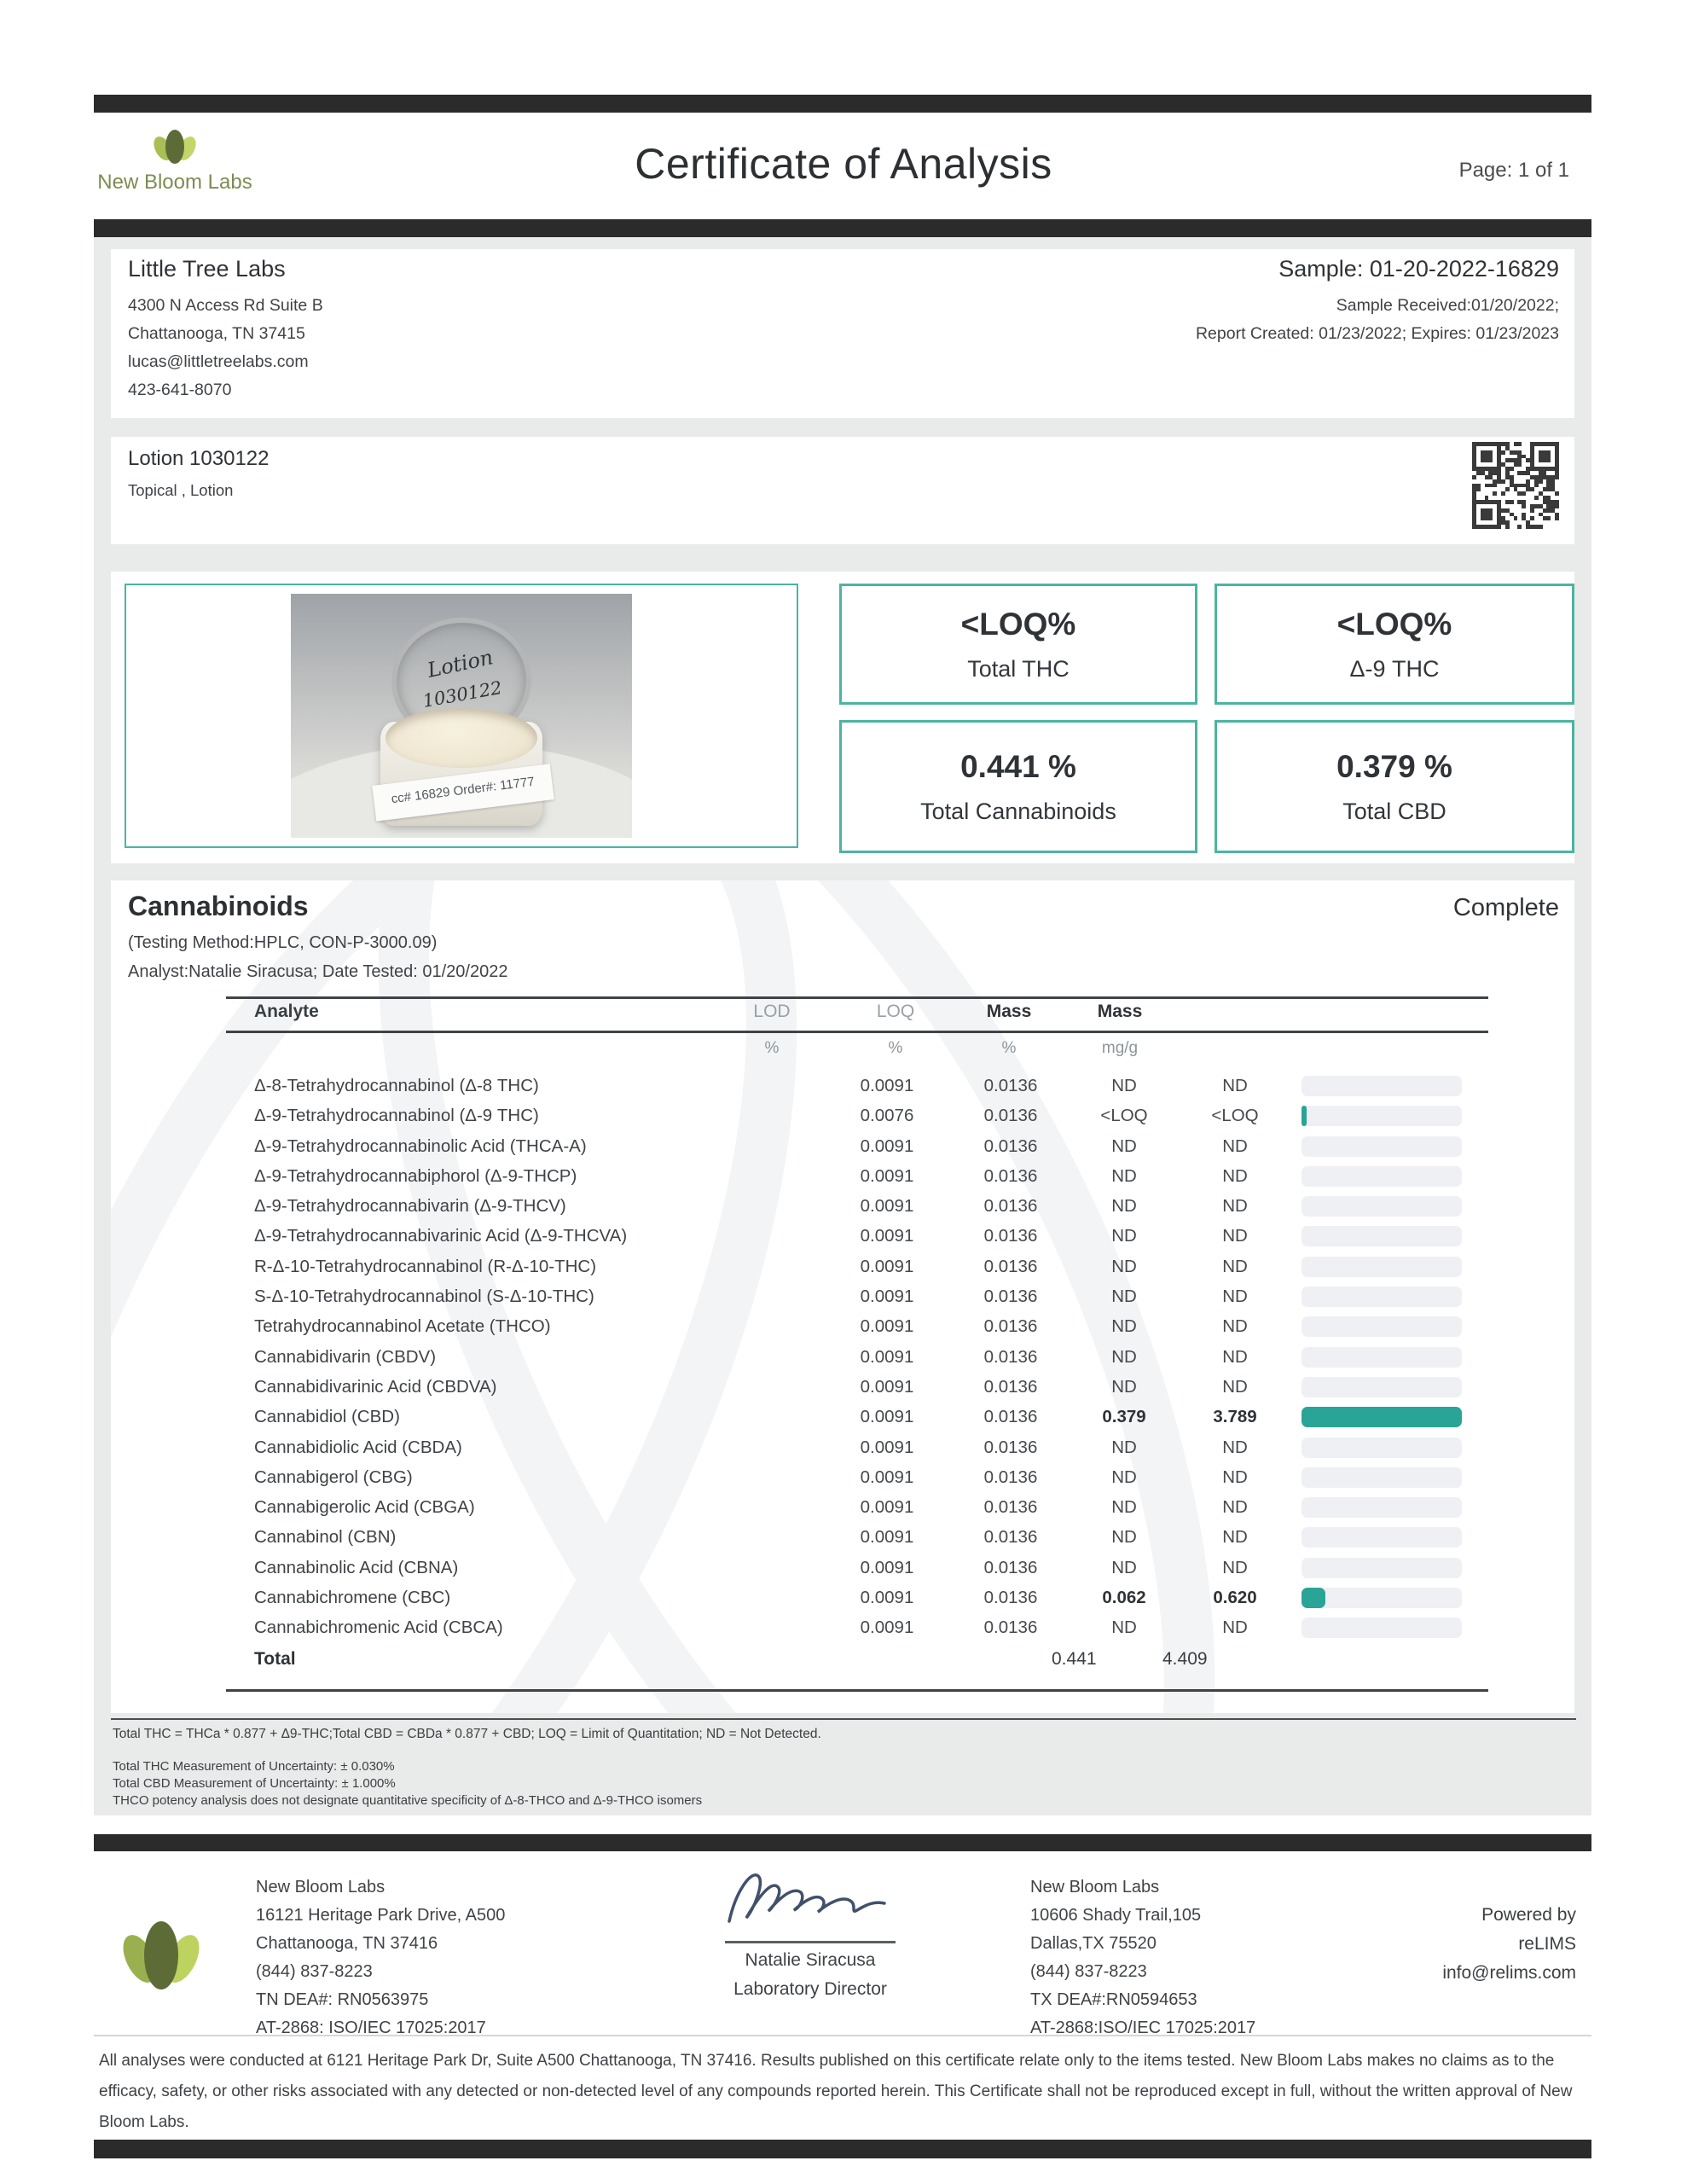 Image resolution: width=1687 pixels, height=2184 pixels. Describe the element at coordinates (1513, 170) in the screenshot. I see `page-number: Page: 1 of 1` at that location.